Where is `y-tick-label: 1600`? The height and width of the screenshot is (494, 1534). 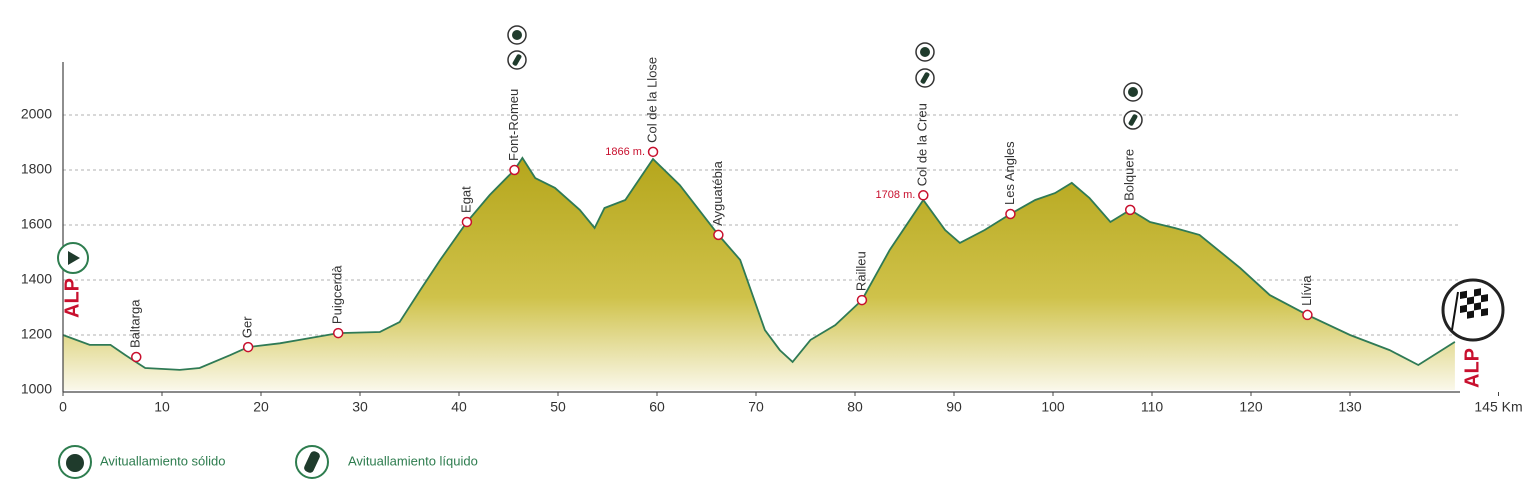 y-tick-label: 1600 is located at coordinates (36, 224).